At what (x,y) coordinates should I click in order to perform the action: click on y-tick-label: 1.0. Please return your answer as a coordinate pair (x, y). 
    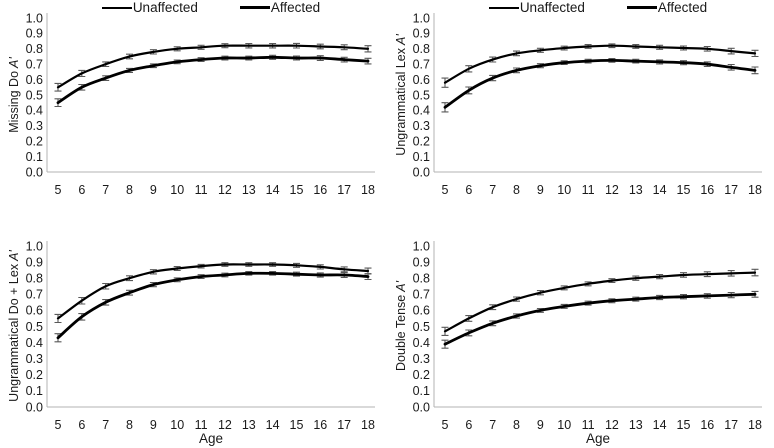
    Looking at the image, I should click on (421, 246).